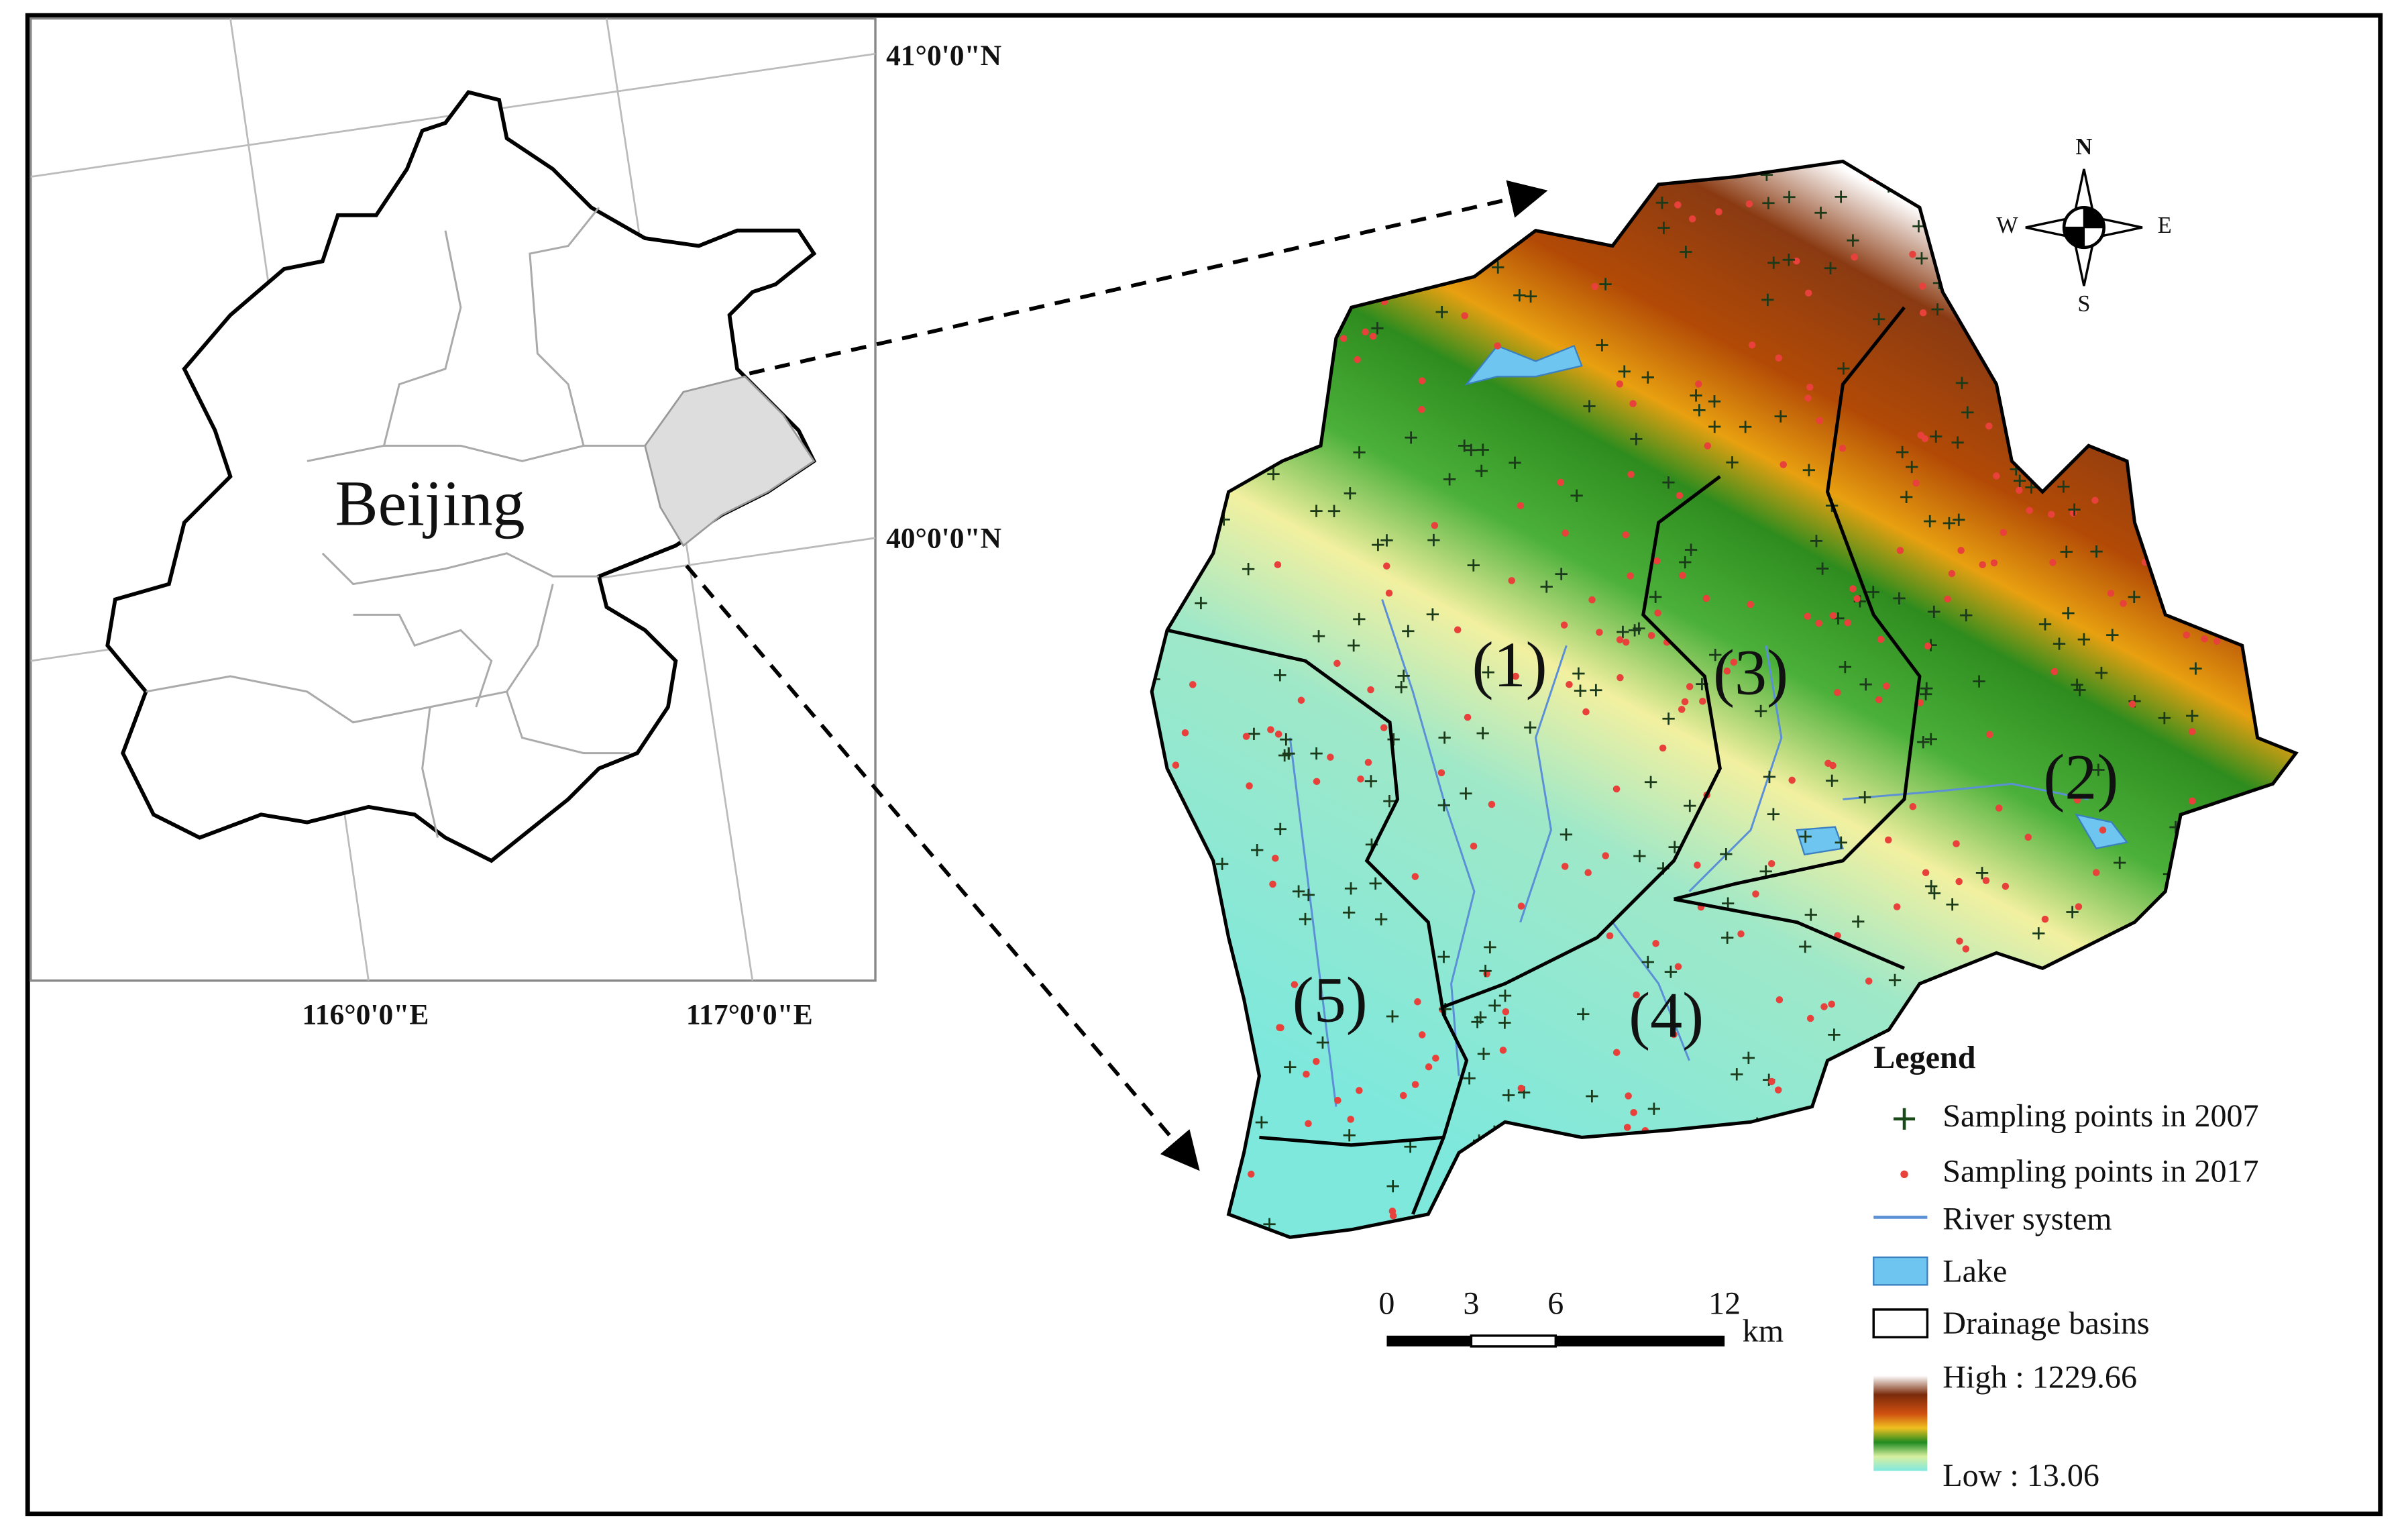 The image size is (2408, 1537). Describe the element at coordinates (1974, 1271) in the screenshot. I see `legend-label: Lake` at that location.